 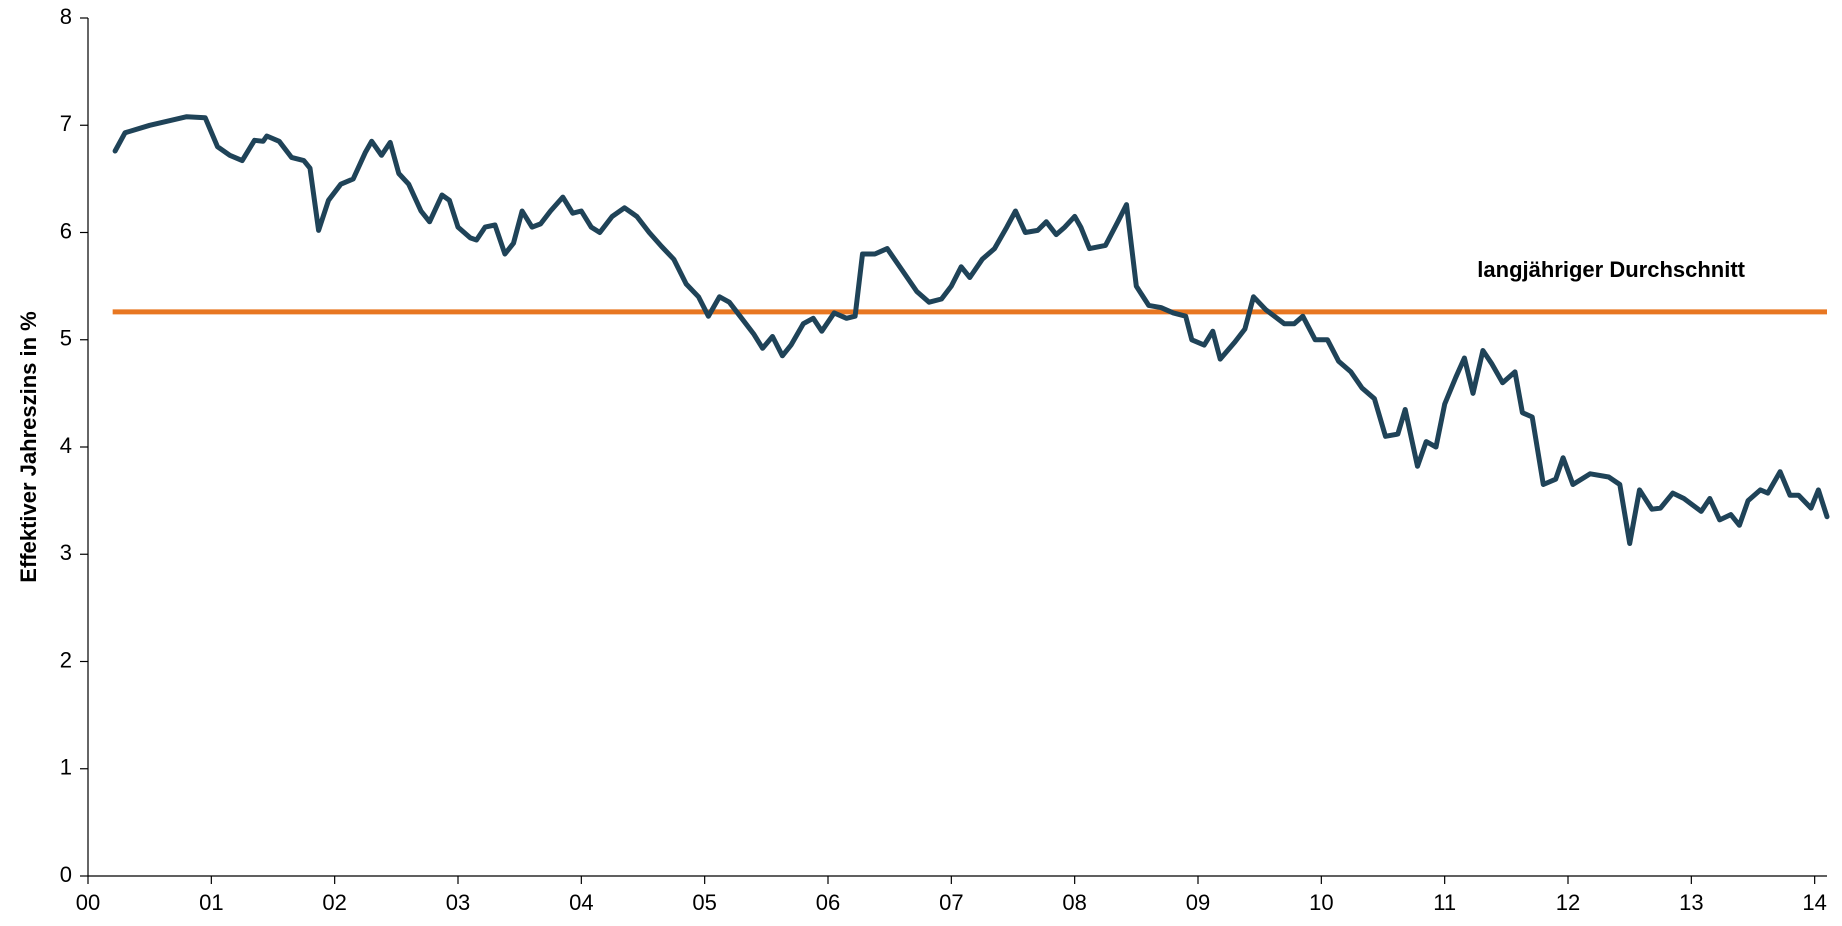 I want to click on x-tick-label: 03, so click(x=458, y=902).